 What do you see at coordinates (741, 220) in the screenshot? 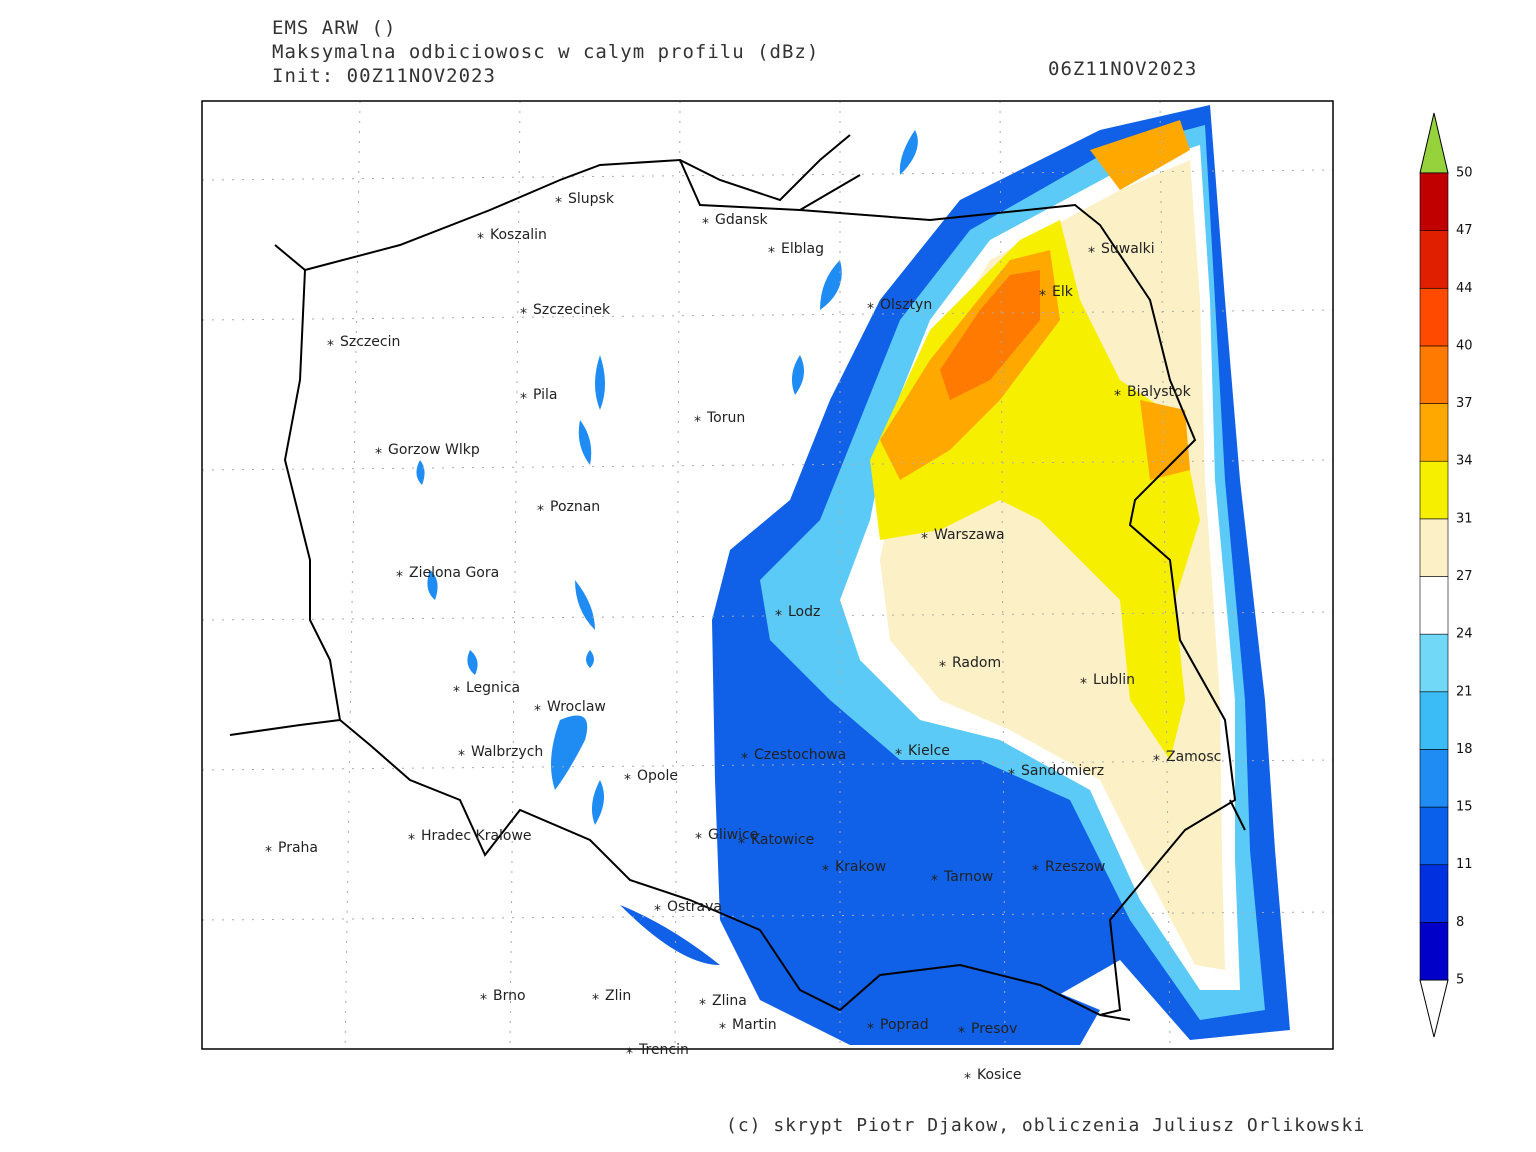
I see `city-name: Gdansk` at bounding box center [741, 220].